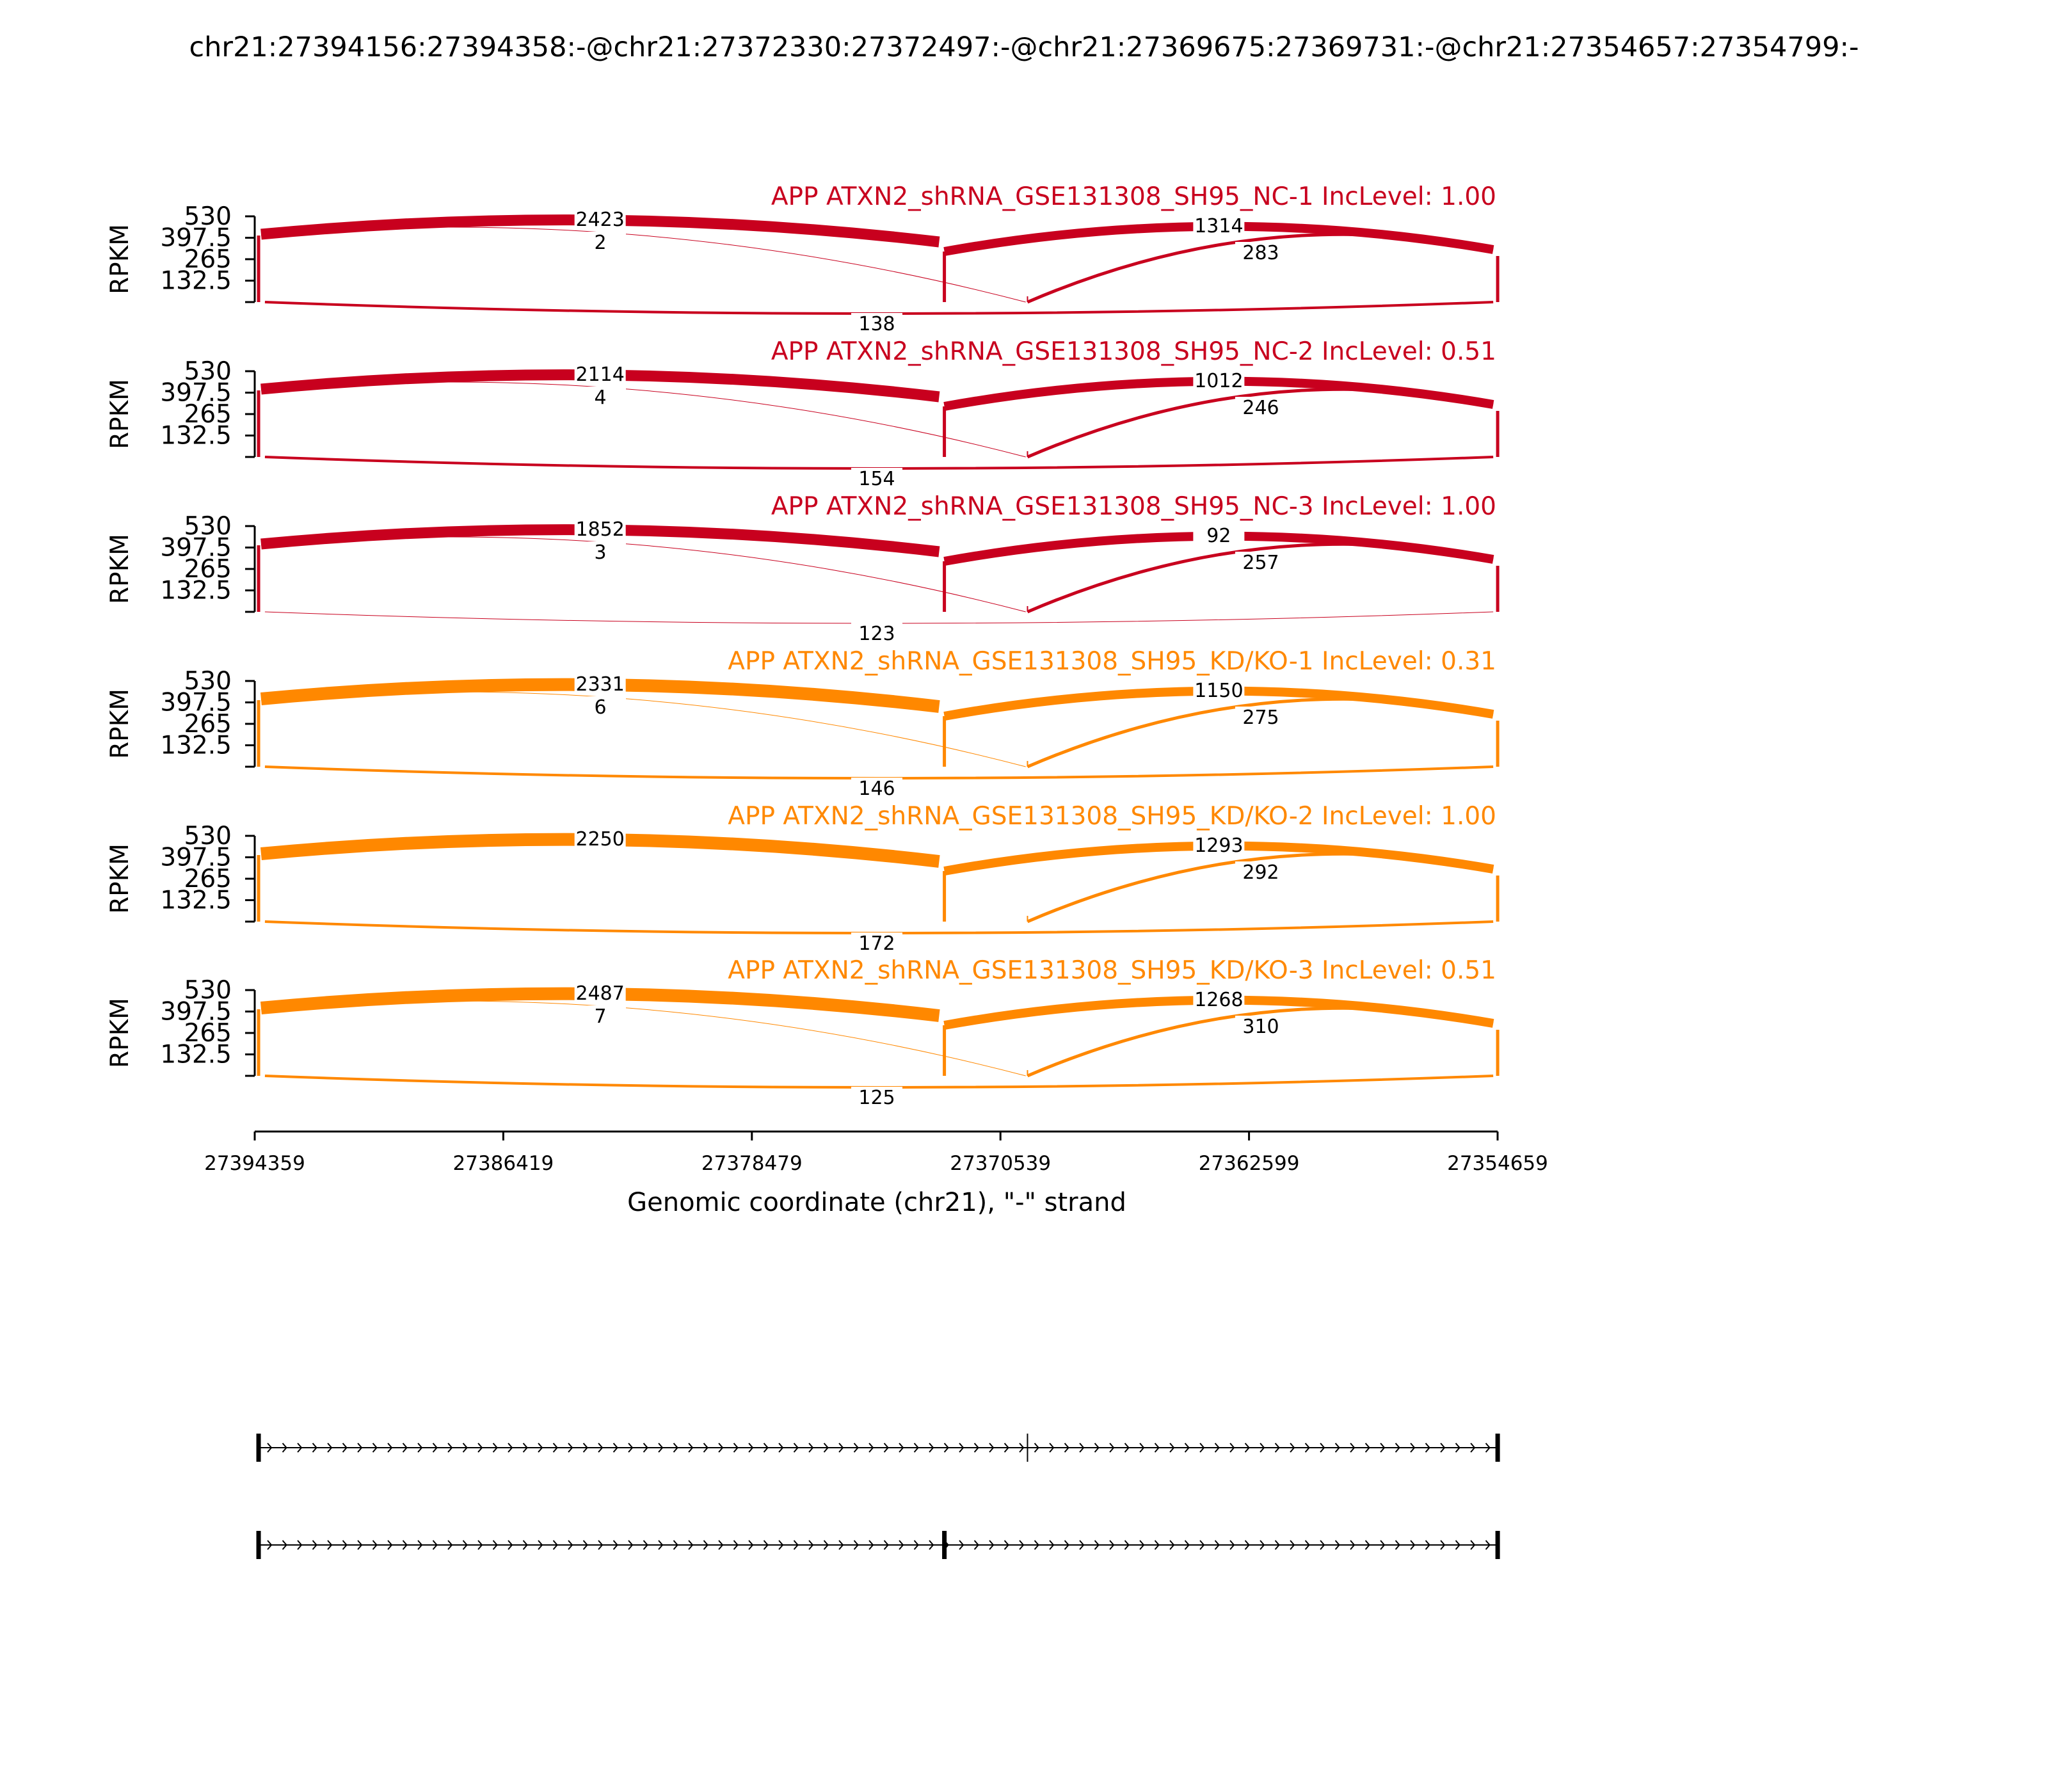 This screenshot has height=1792, width=2048. What do you see at coordinates (600, 398) in the screenshot?
I see `junction-count-label: 4` at bounding box center [600, 398].